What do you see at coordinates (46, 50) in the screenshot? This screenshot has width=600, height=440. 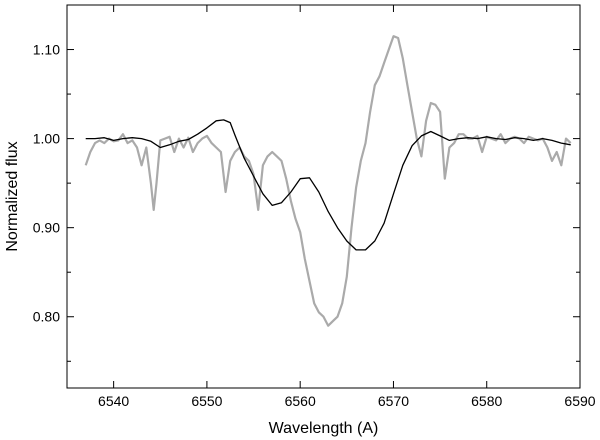 I see `y-tick-label: 1.10` at bounding box center [46, 50].